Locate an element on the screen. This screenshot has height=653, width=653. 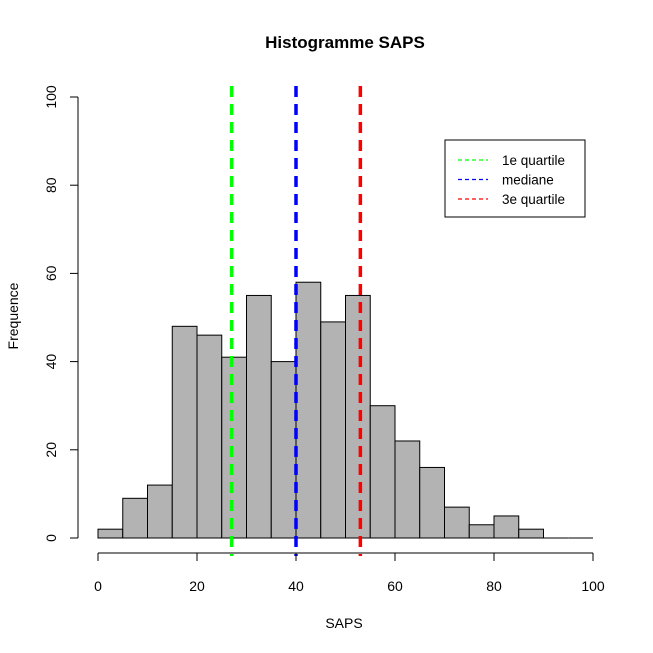
x-tick-label-0: 0 is located at coordinates (98, 586).